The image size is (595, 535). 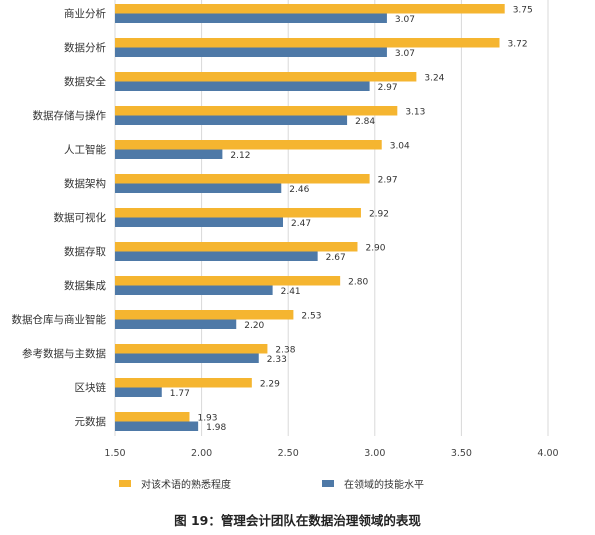 What do you see at coordinates (207, 418) in the screenshot?
I see `data-label: 1.93` at bounding box center [207, 418].